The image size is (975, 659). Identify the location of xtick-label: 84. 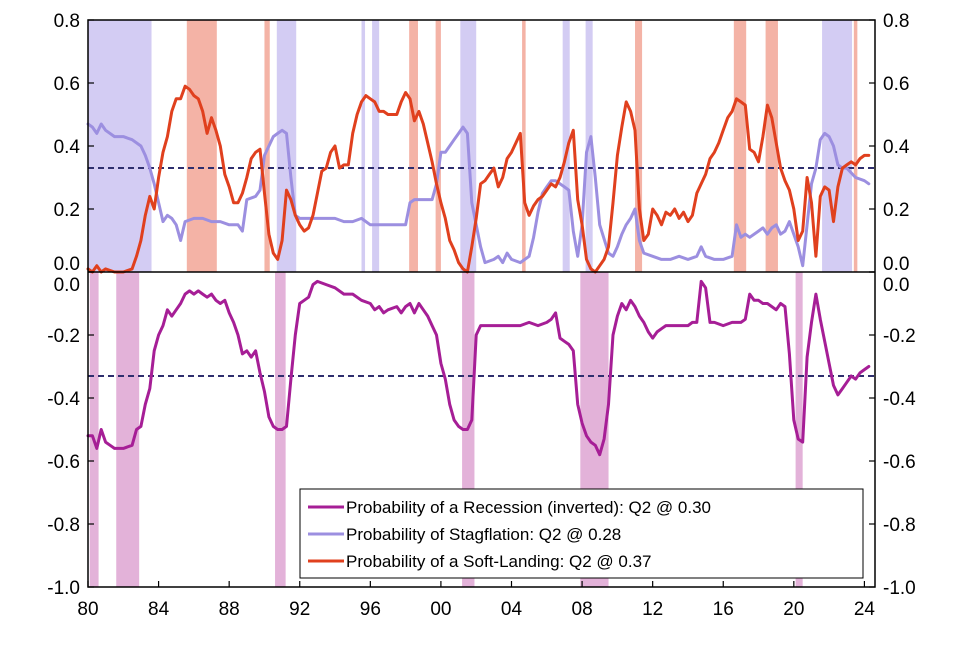
(159, 609).